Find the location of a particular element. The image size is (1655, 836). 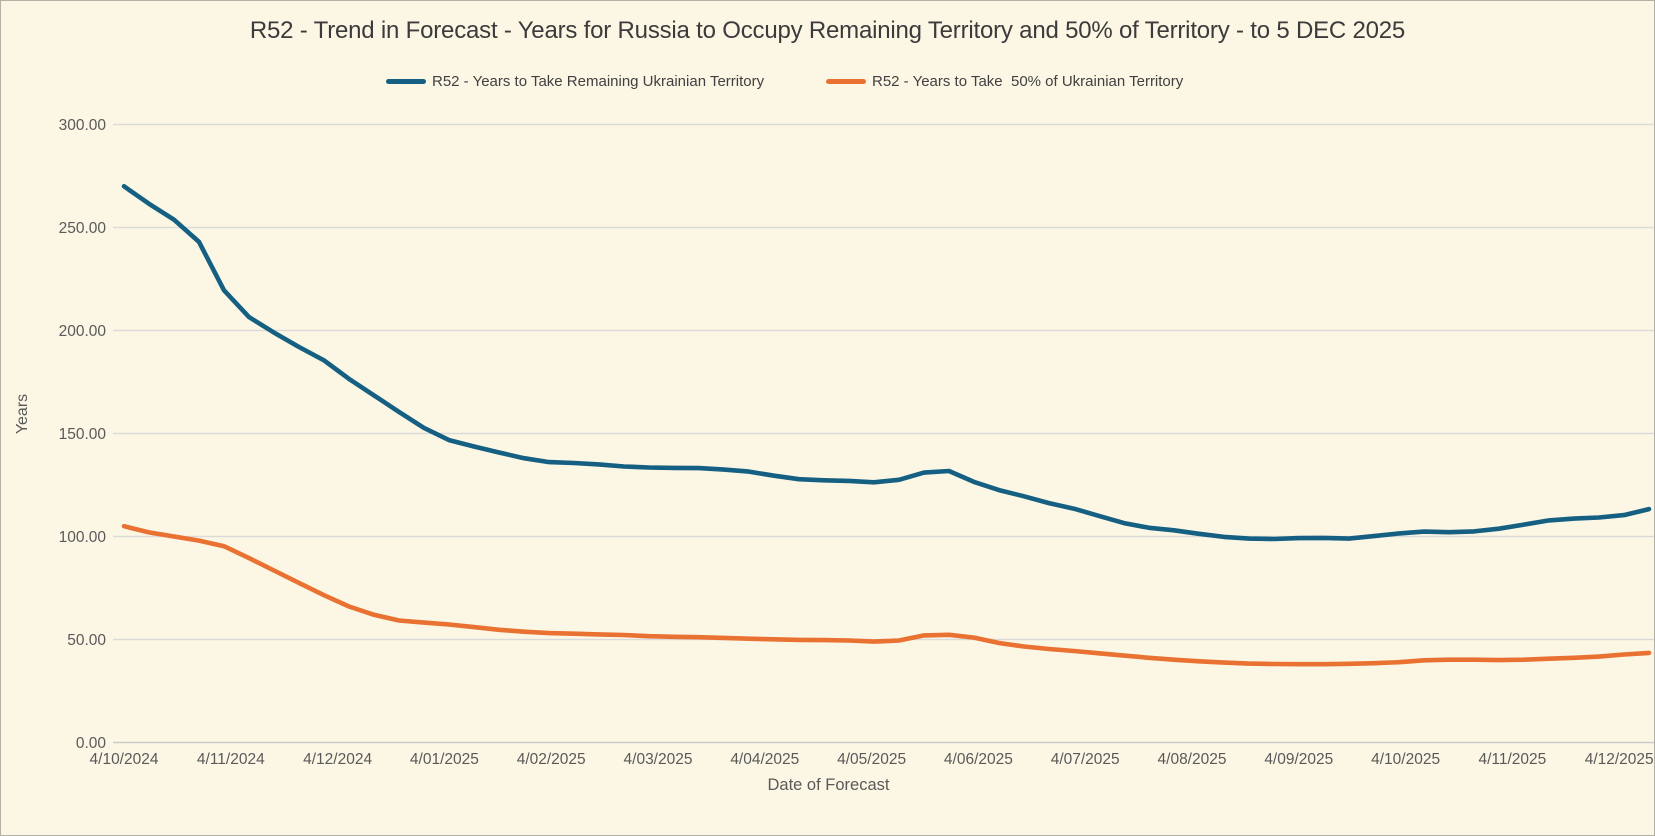

x-tick-label: 4/07/2025 is located at coordinates (1085, 759).